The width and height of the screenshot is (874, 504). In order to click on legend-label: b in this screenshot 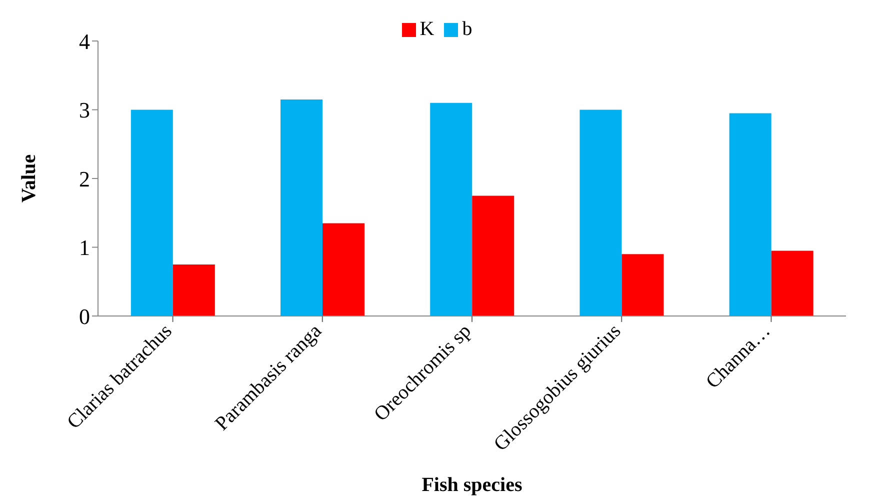, I will do `click(467, 29)`.